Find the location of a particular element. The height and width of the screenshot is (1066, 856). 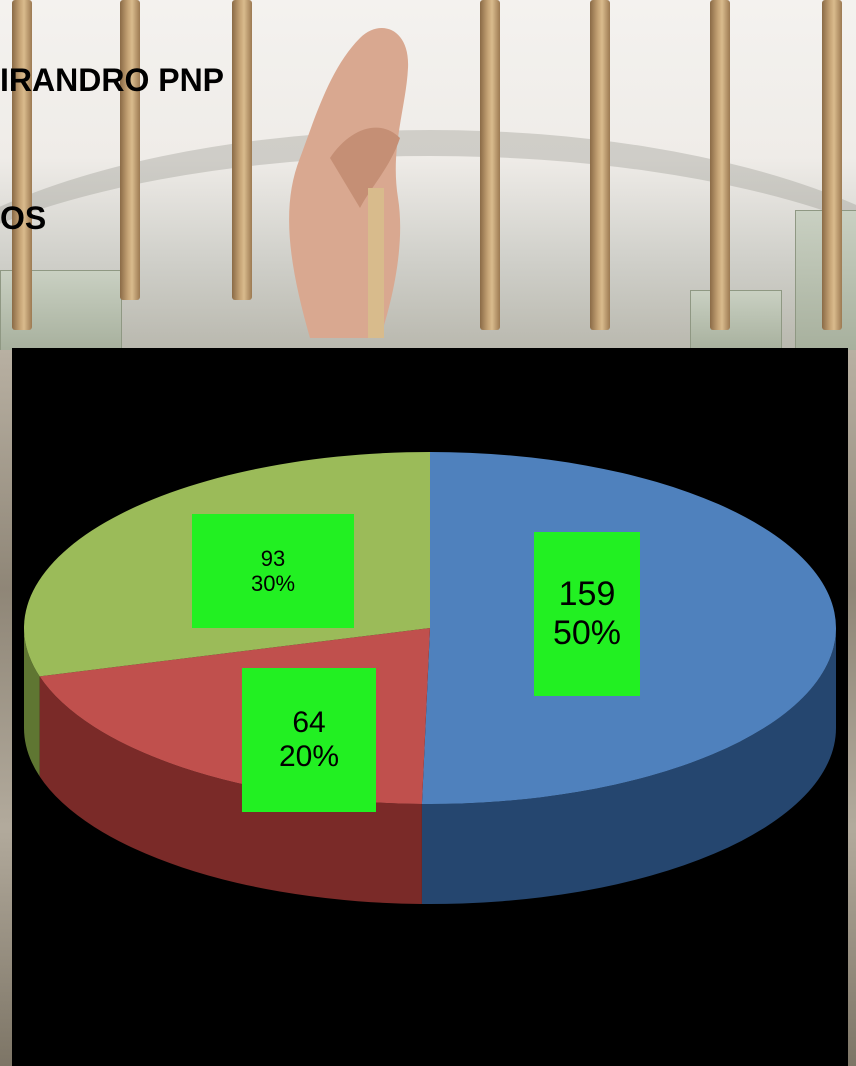

page-title-line-1: IRANDRO PNP is located at coordinates (112, 80).